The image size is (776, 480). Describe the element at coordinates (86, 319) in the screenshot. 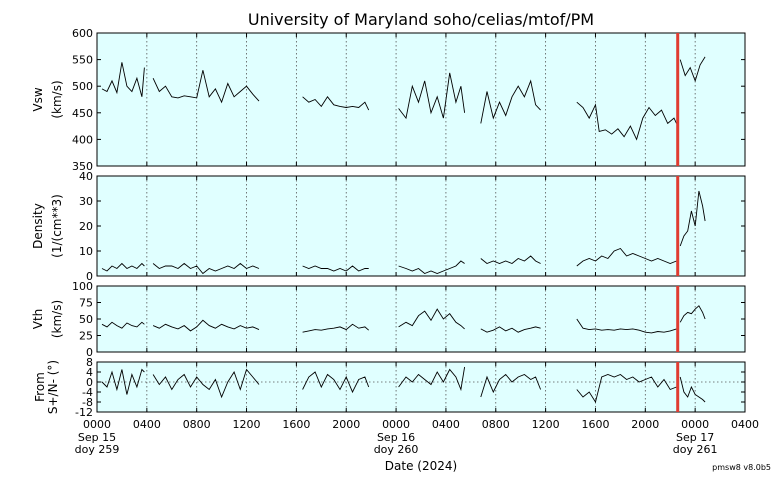

I see `y-tick-label: 50` at that location.